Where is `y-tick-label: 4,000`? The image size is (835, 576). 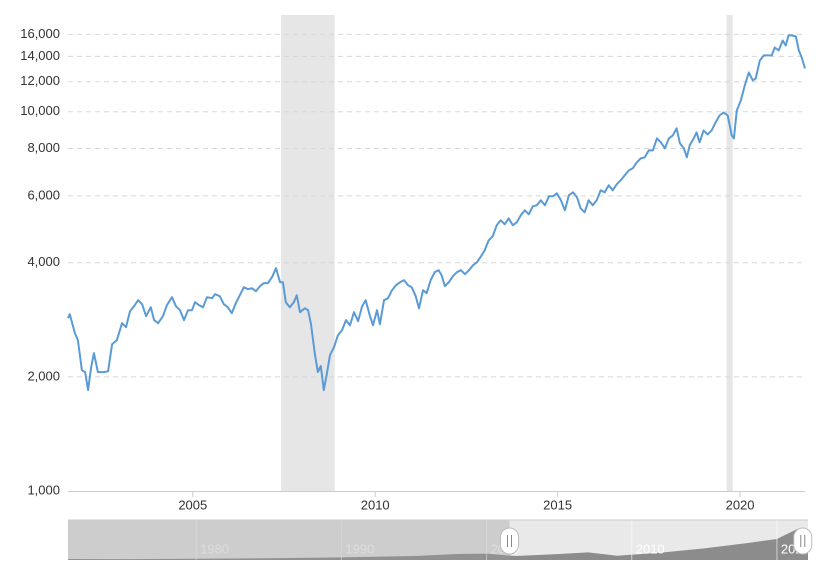
y-tick-label: 4,000 is located at coordinates (43, 261).